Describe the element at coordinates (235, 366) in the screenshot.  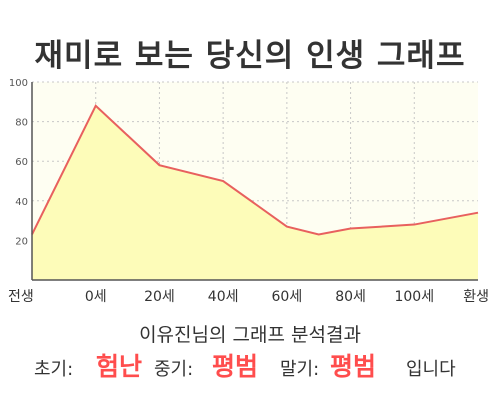
I see `mid-value: 평범` at that location.